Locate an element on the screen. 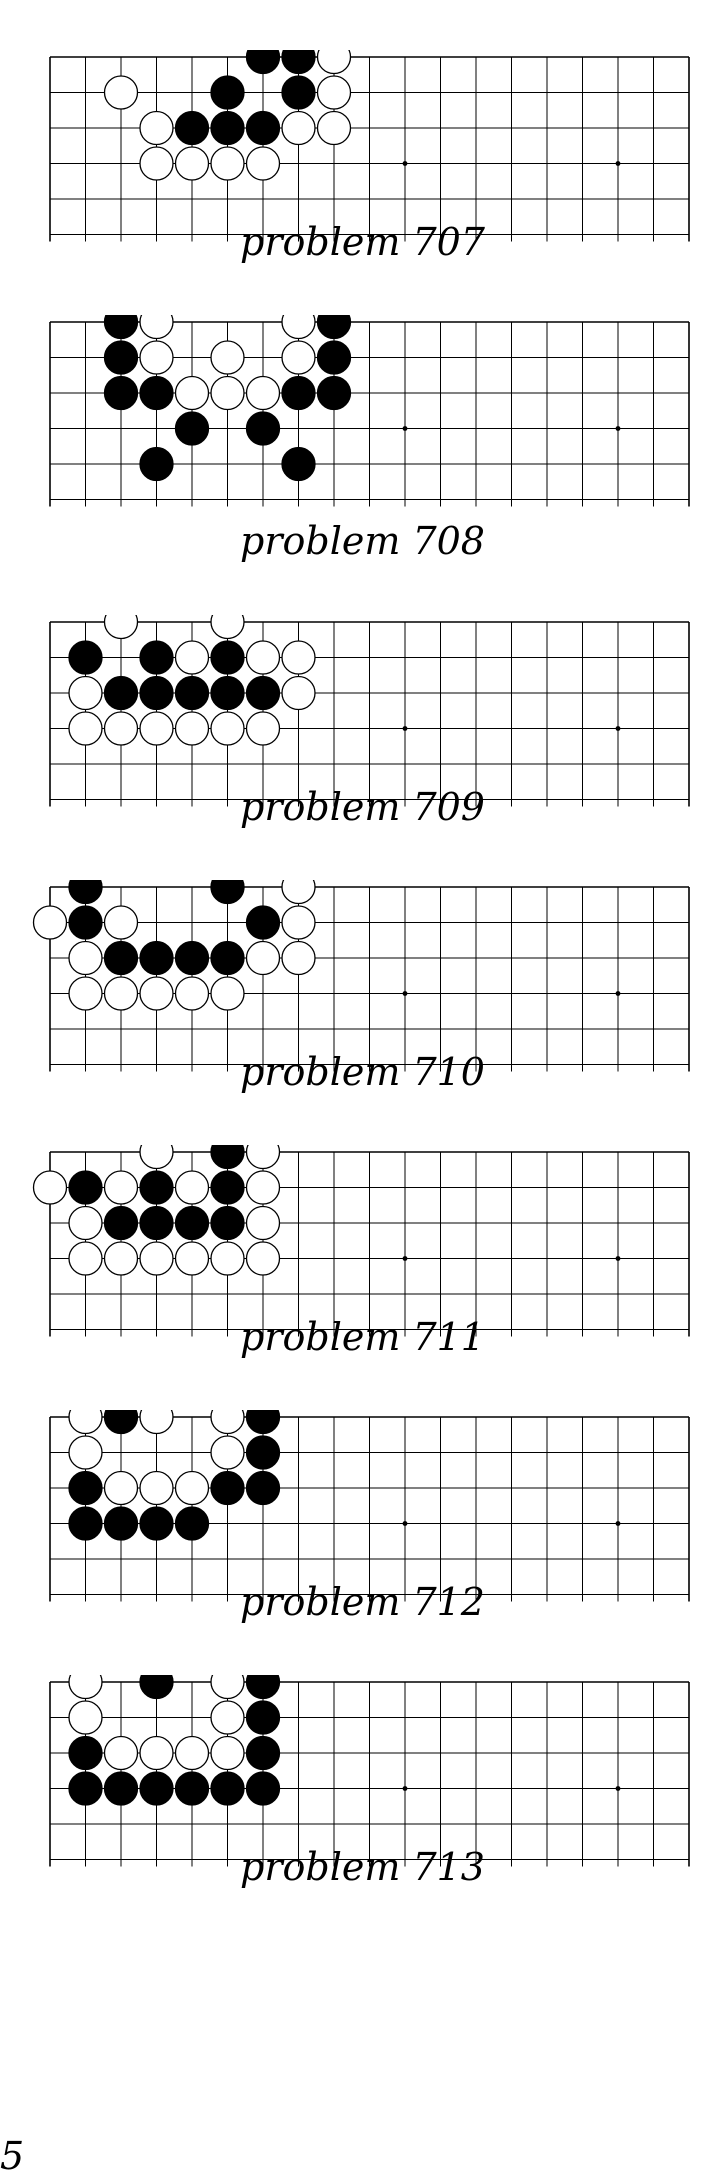  caption-problem-712: problem 712 is located at coordinates (362, 1602).